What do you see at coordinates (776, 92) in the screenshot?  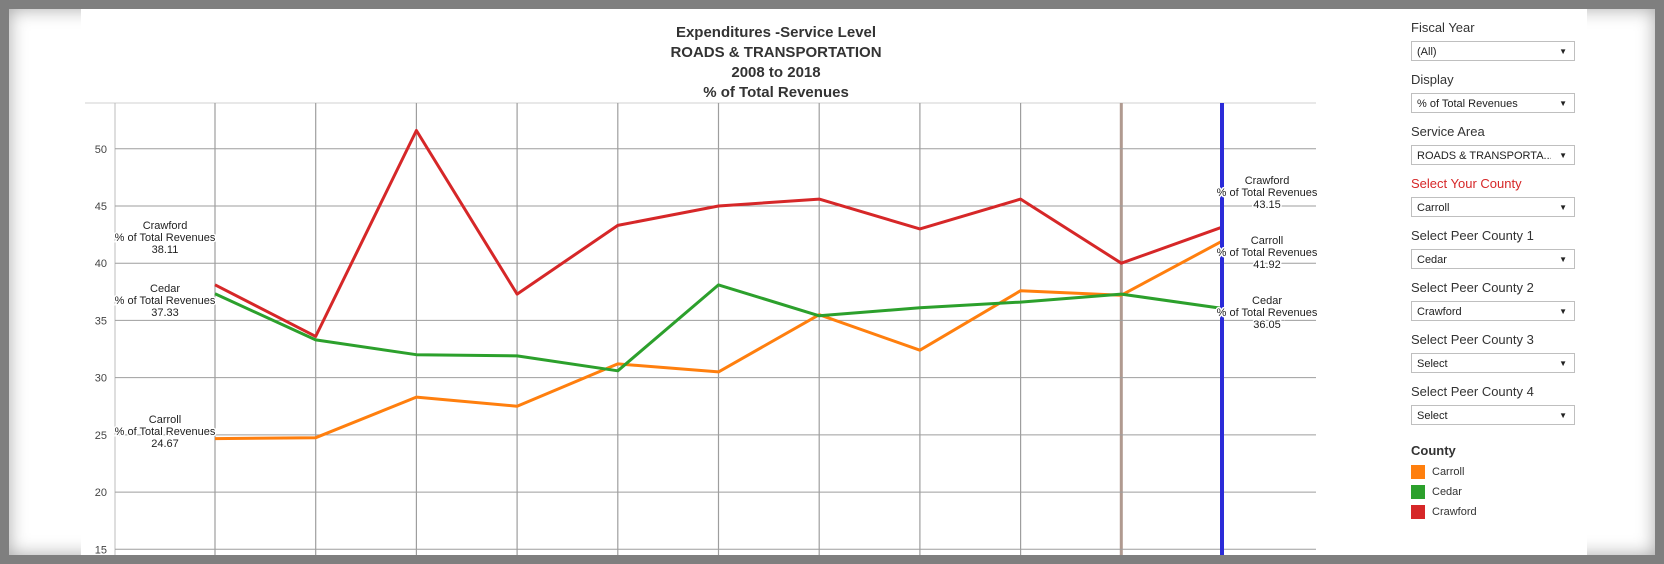 I see `chart-title-line-4: % of Total Revenues` at bounding box center [776, 92].